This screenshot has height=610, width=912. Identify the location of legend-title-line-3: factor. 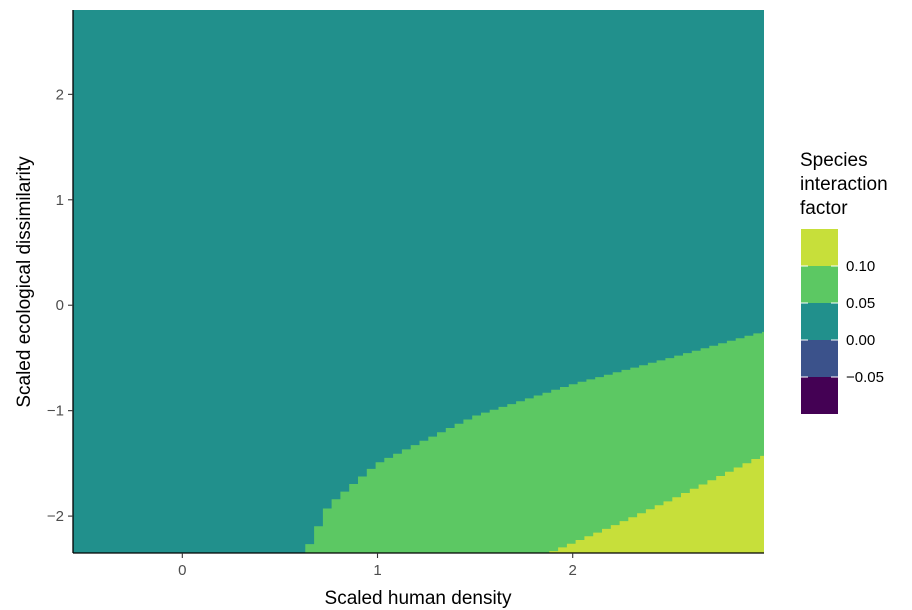
(824, 208).